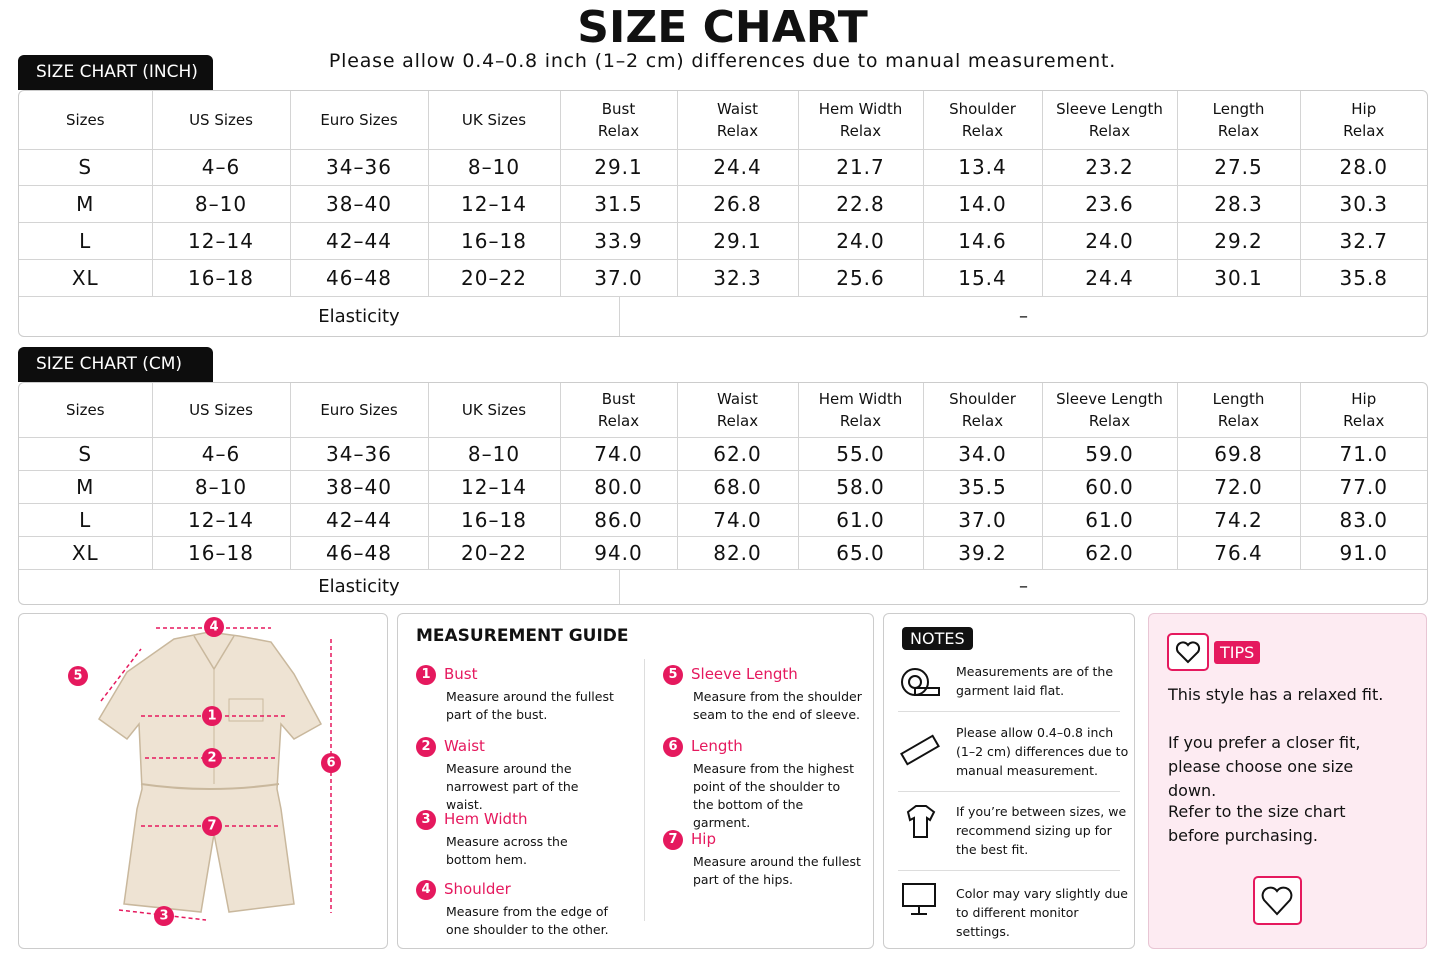 The width and height of the screenshot is (1445, 963). Describe the element at coordinates (516, 674) in the screenshot. I see `guide-head: 1 Bust` at that location.